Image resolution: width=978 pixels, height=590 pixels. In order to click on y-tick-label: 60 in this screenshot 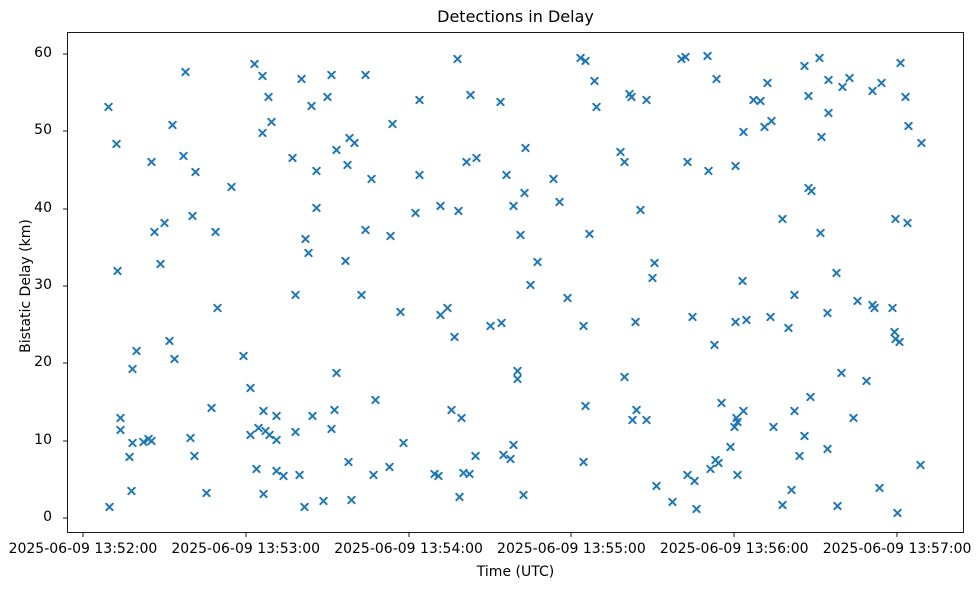, I will do `click(43, 53)`.